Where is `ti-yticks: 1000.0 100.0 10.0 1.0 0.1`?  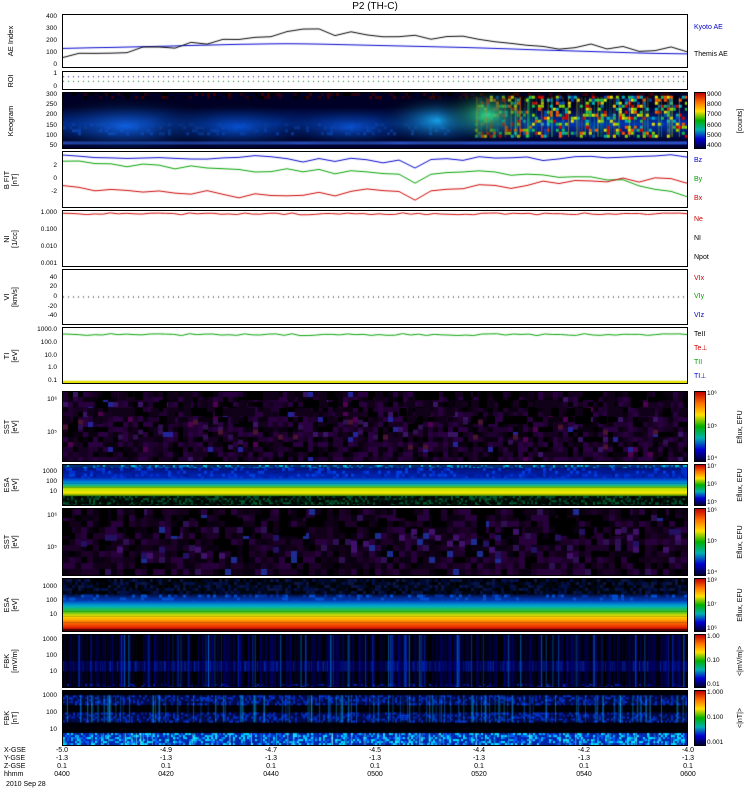
ti-yticks: 1000.0 100.0 10.0 1.0 0.1 is located at coordinates (41, 355).